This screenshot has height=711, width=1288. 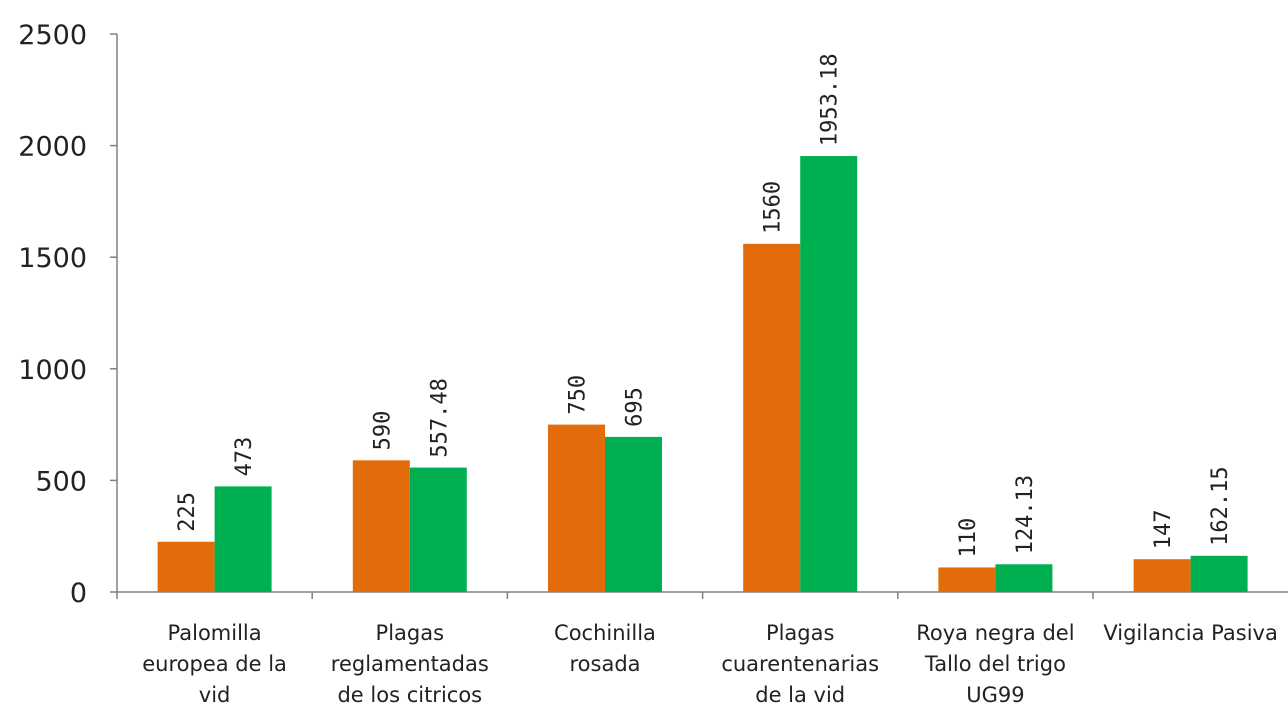 I want to click on data-label: 110, so click(x=968, y=538).